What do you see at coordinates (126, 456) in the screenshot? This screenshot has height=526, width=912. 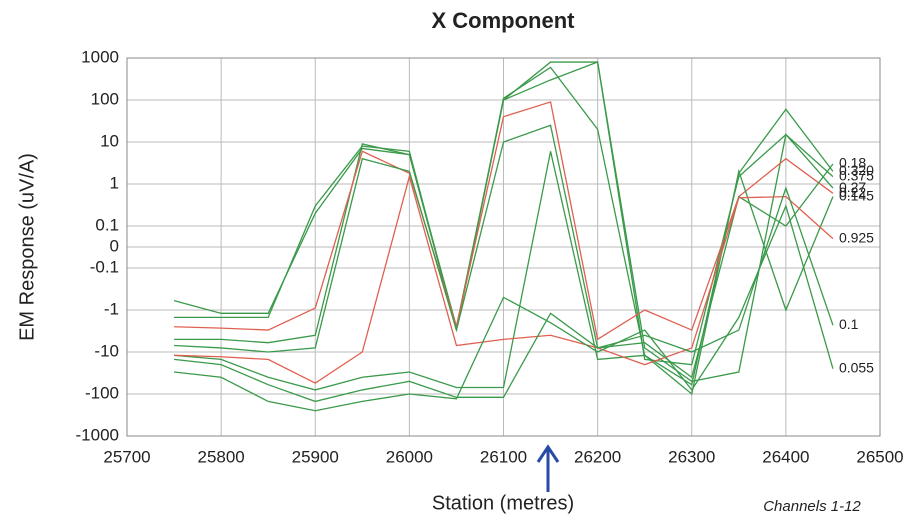 I see `x-tick-label: 25700` at bounding box center [126, 456].